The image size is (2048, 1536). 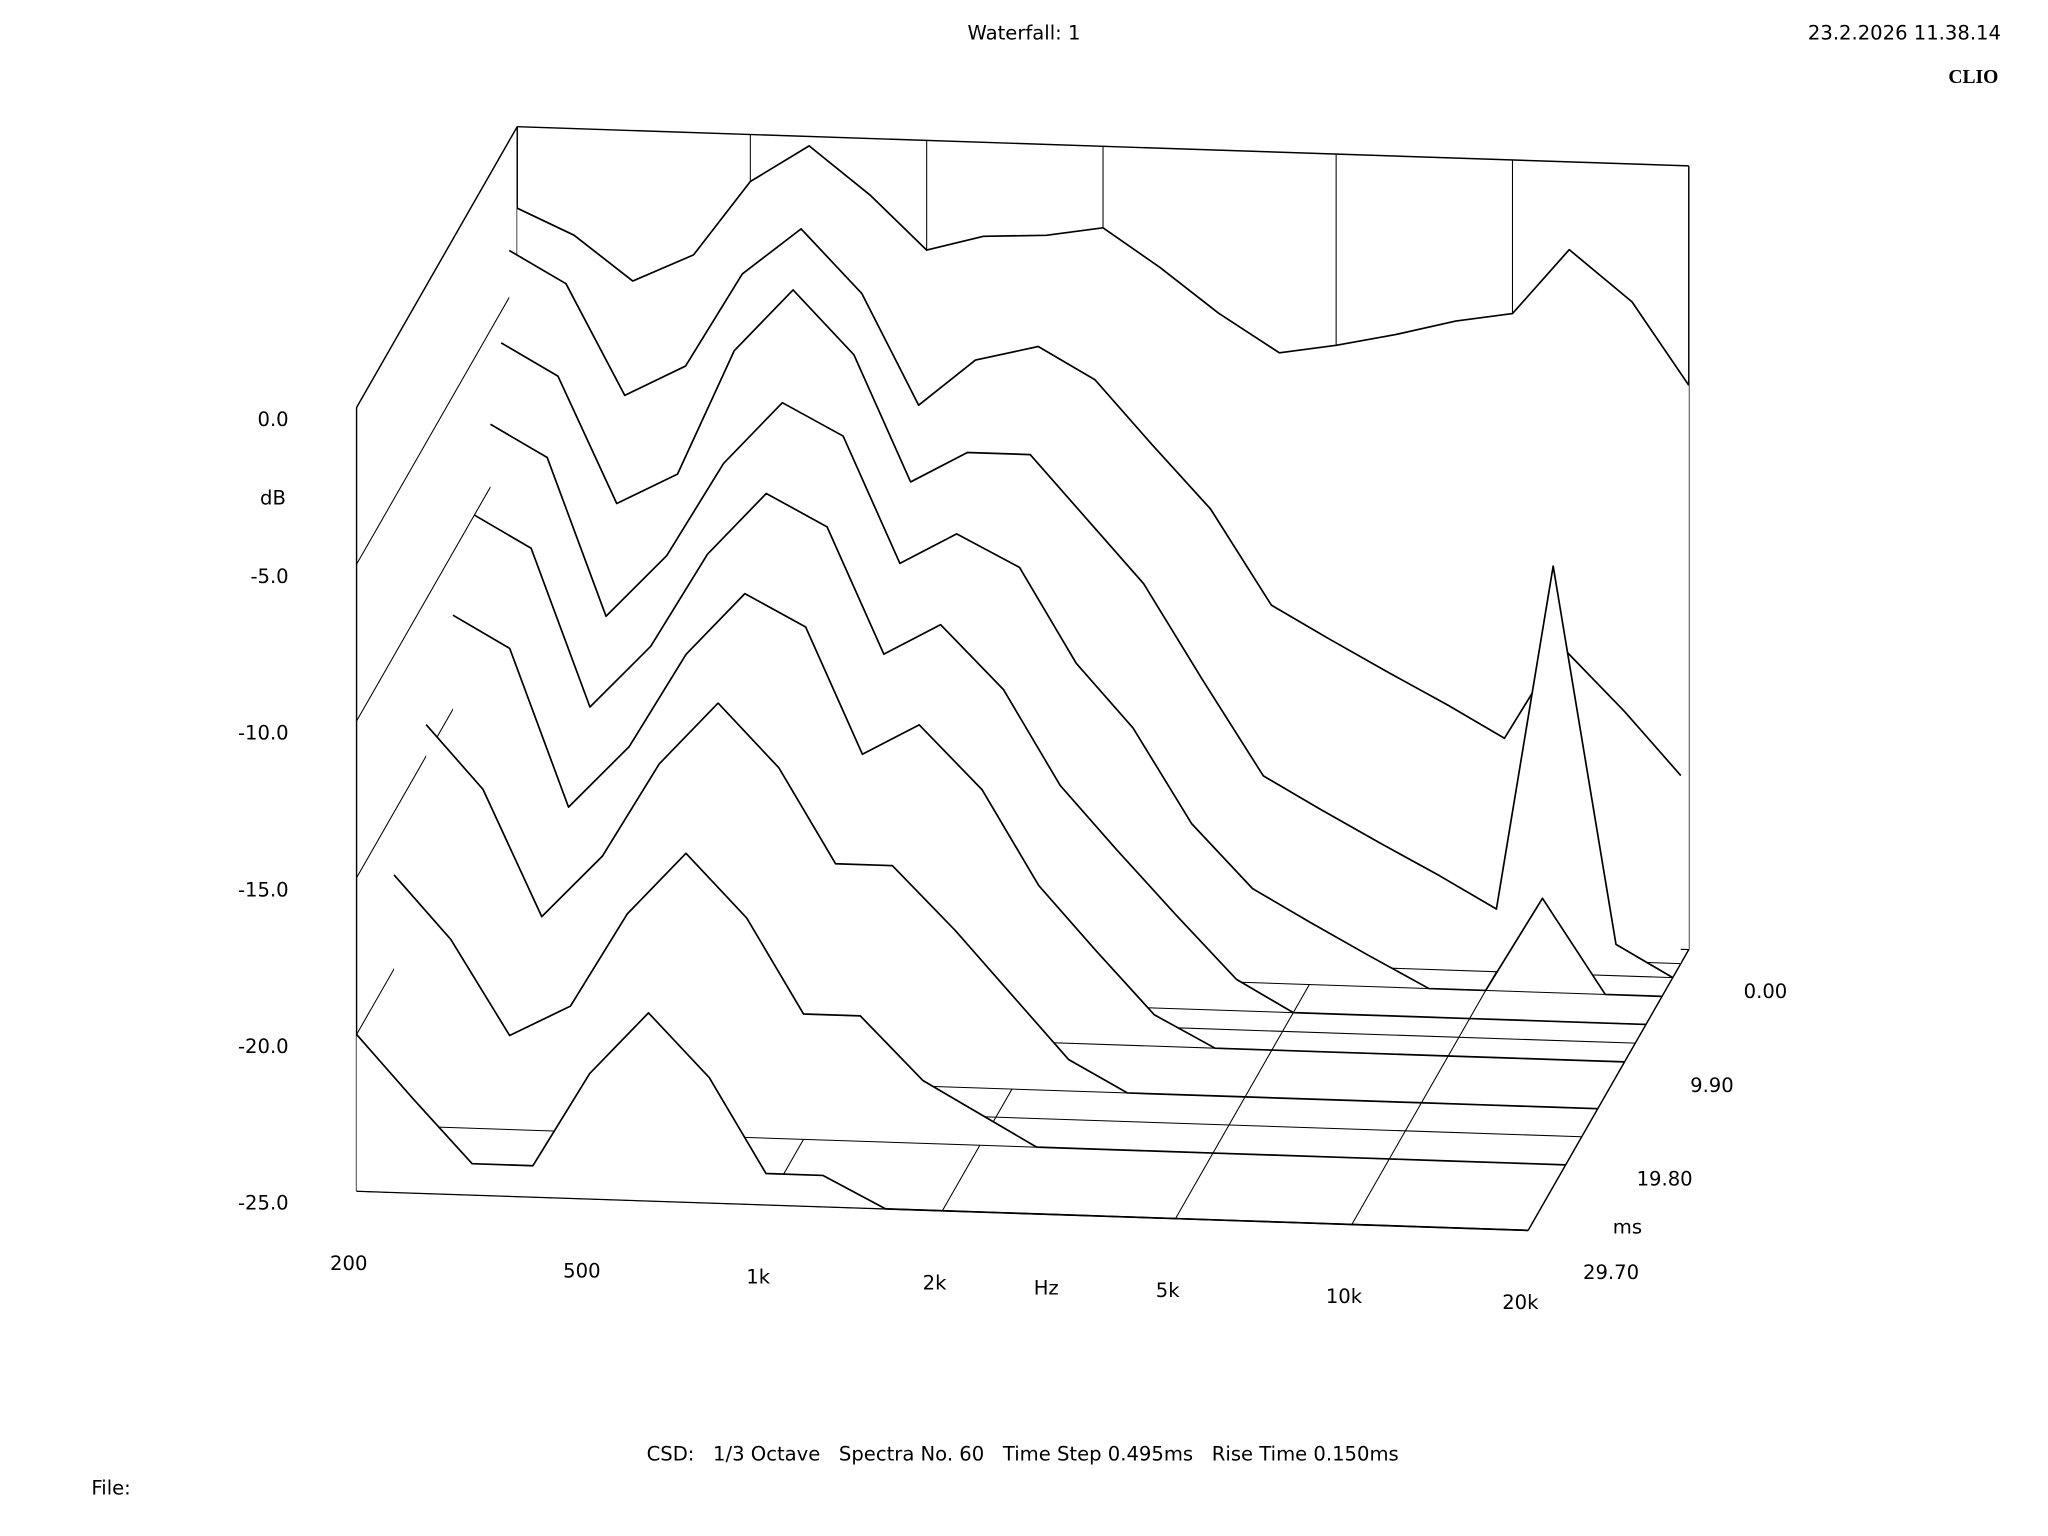 I want to click on z-tick-label: 9.90, so click(x=1712, y=1085).